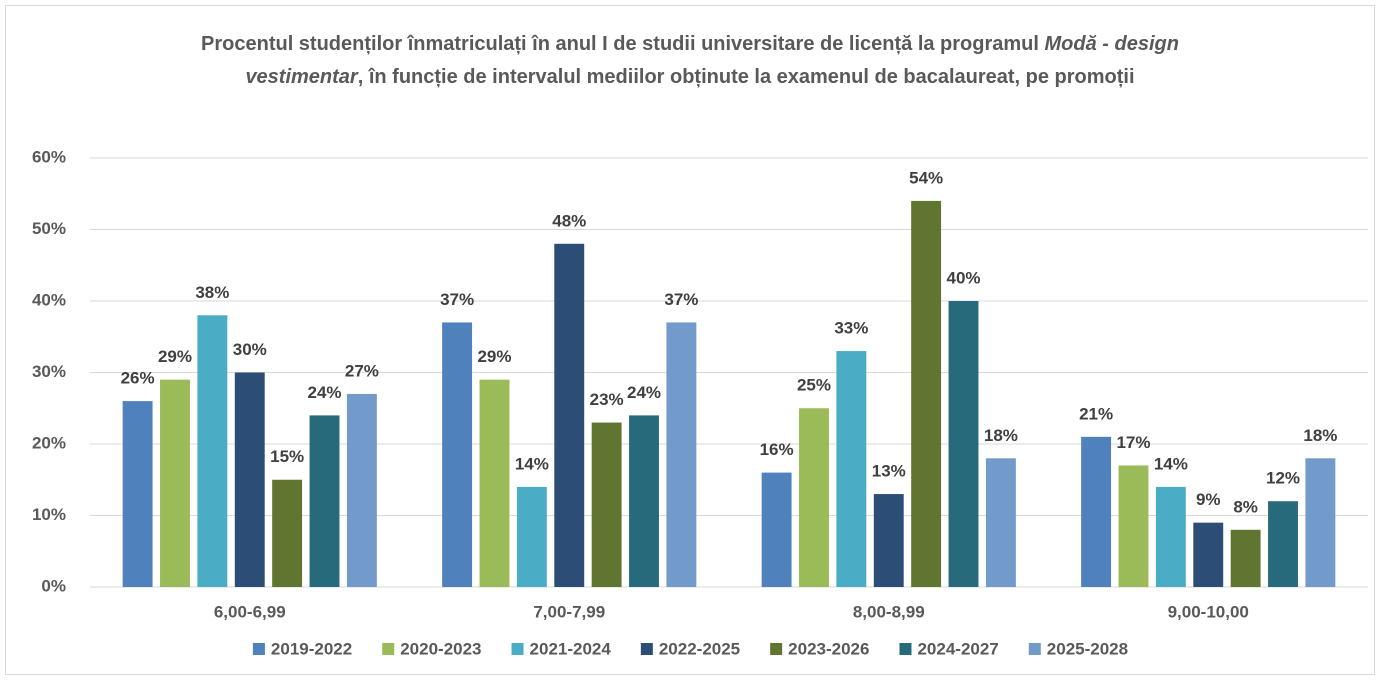 Image resolution: width=1381 pixels, height=681 pixels. I want to click on y-tick-label: 0%, so click(53, 585).